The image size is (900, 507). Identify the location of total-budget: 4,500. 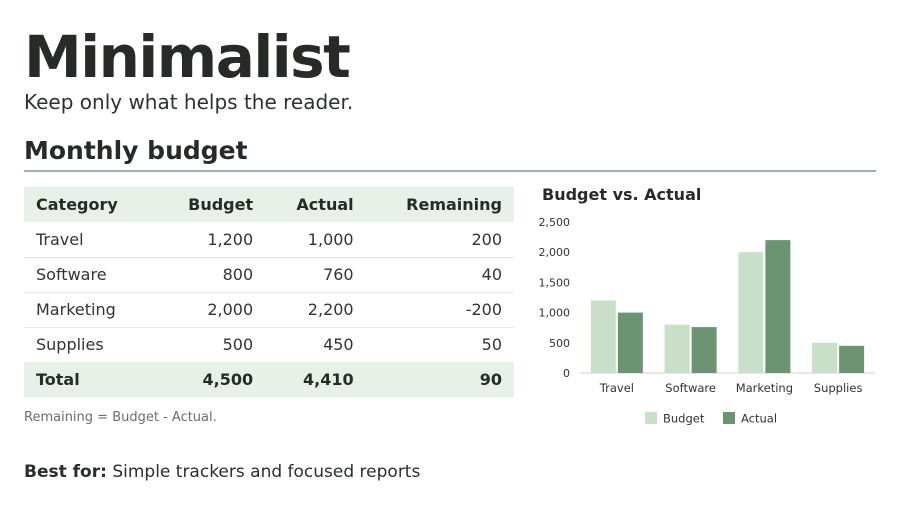
(228, 379).